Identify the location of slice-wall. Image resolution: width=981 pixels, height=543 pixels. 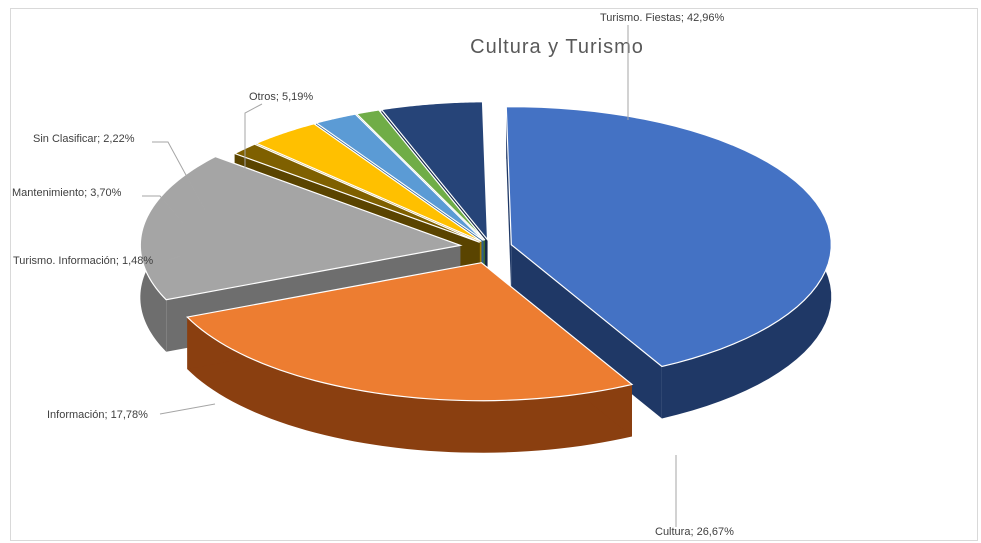
(586, 331).